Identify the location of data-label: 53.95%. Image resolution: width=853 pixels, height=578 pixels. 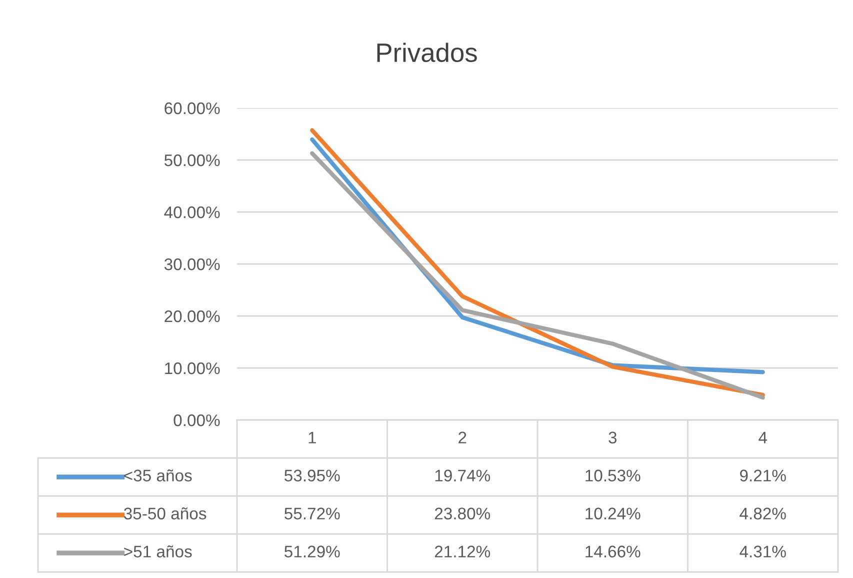
(312, 476).